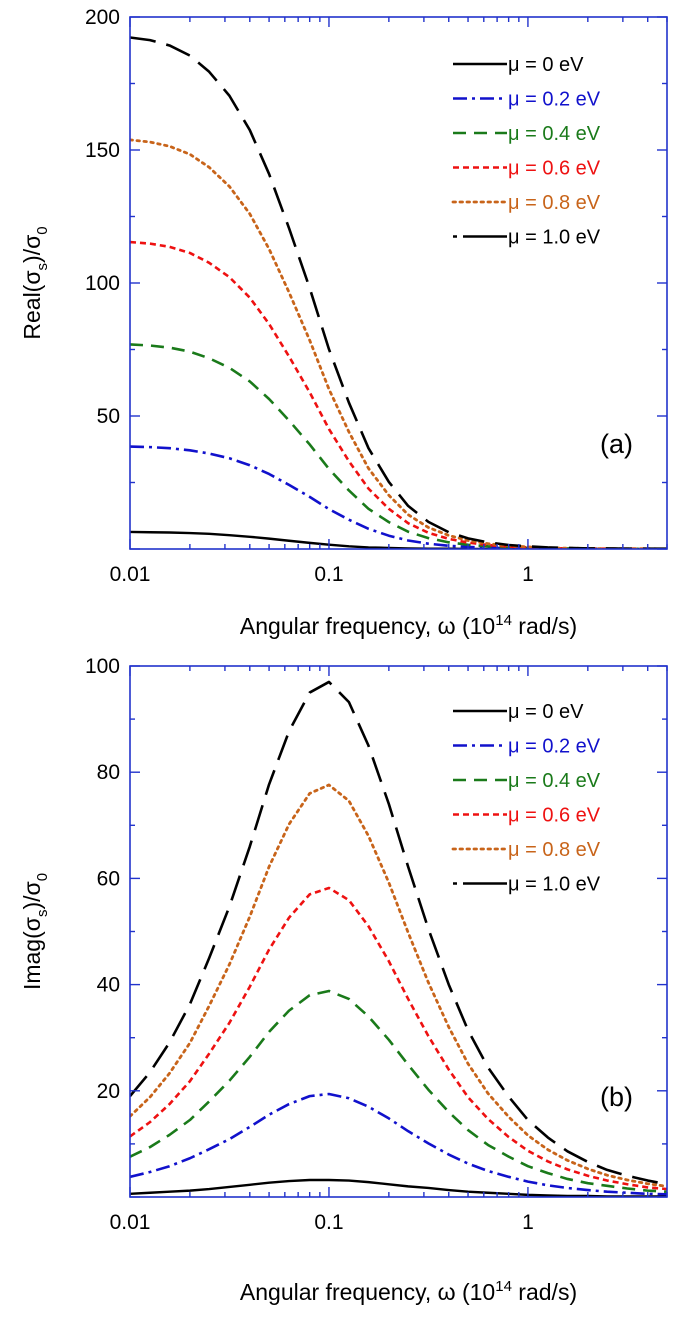 The height and width of the screenshot is (1318, 677). What do you see at coordinates (108, 1091) in the screenshot?
I see `y-tick-label: 20` at bounding box center [108, 1091].